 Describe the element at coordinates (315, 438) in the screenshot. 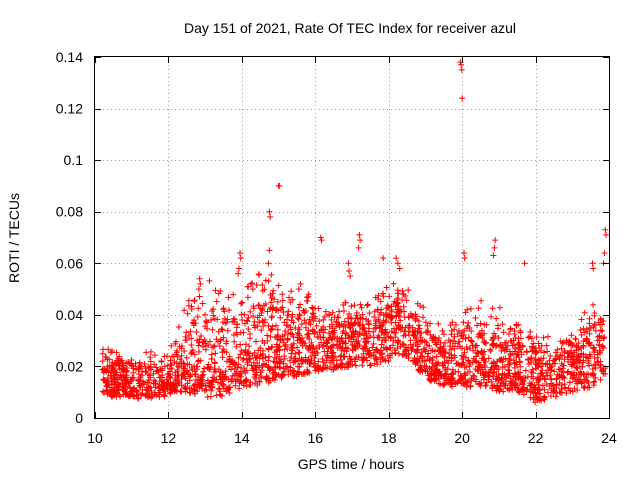

I see `x-tick-label: 16` at that location.